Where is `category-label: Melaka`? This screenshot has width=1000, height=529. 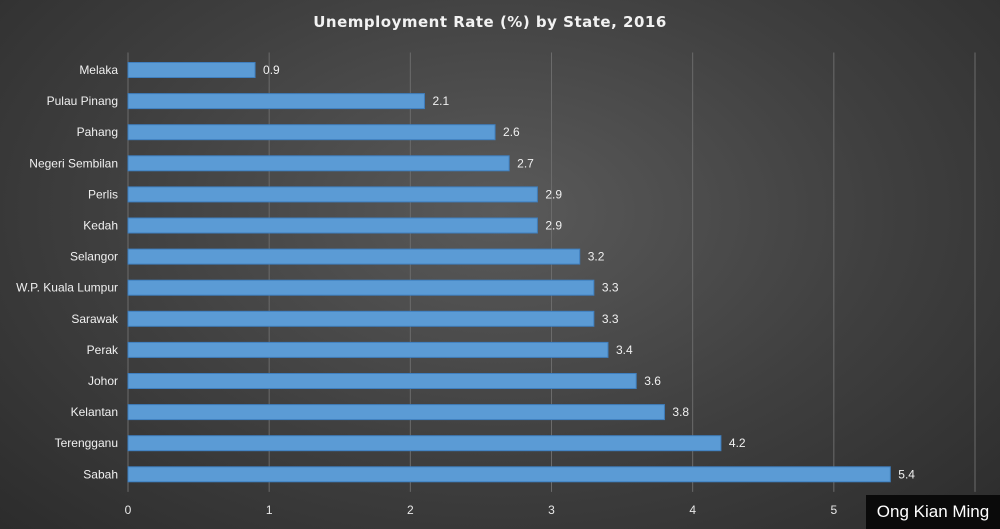
category-label: Melaka is located at coordinates (98, 70).